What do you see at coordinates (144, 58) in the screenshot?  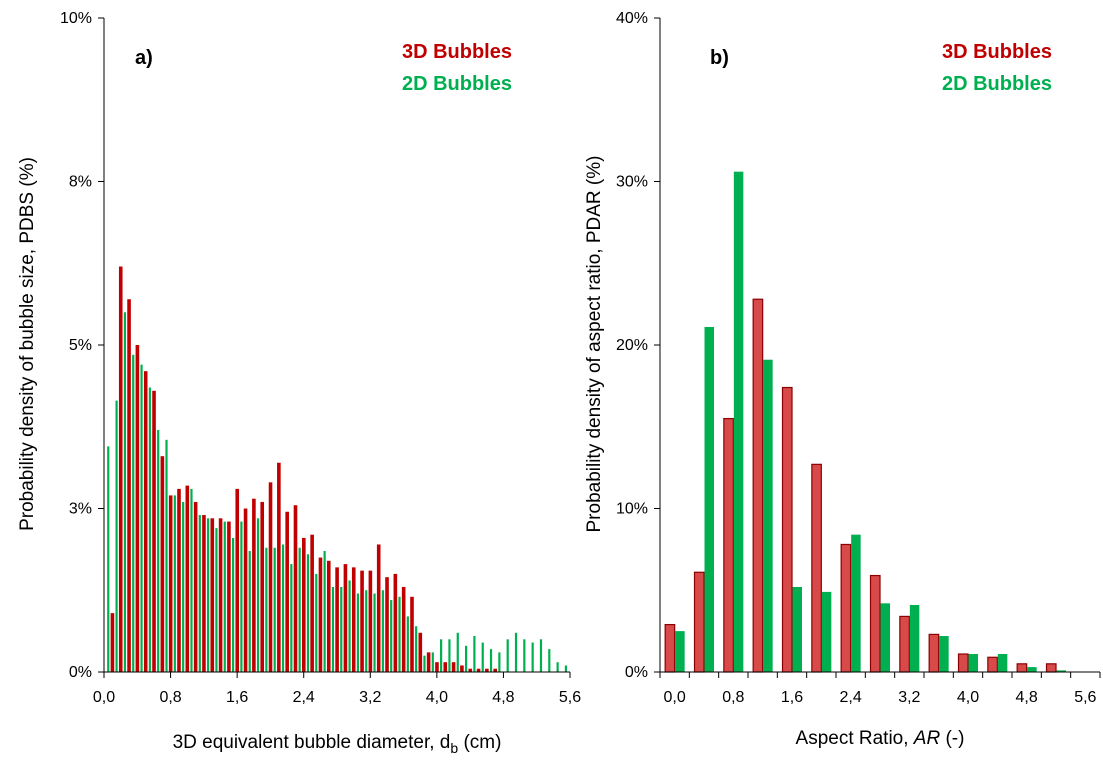 I see `panel-a-label: a)` at bounding box center [144, 58].